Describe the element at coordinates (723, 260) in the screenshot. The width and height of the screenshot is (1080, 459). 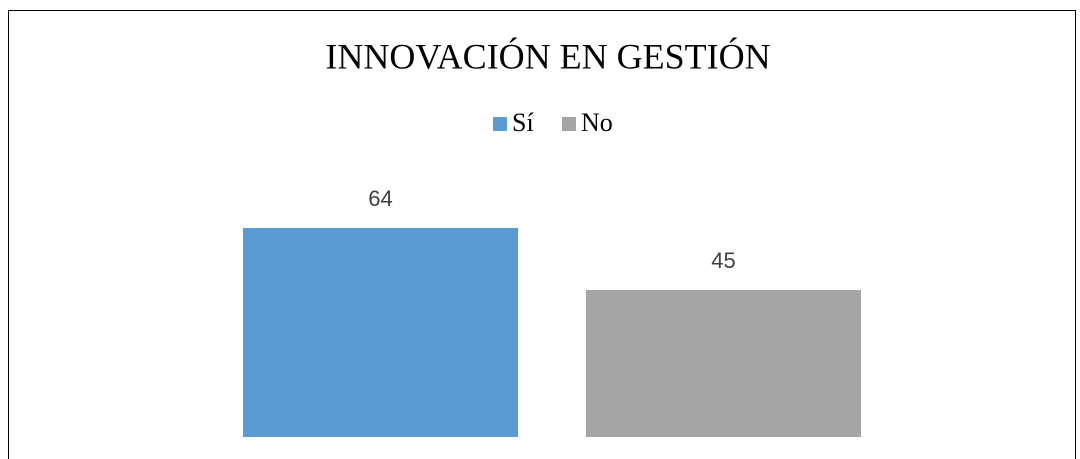
I see `data-label: 45` at that location.